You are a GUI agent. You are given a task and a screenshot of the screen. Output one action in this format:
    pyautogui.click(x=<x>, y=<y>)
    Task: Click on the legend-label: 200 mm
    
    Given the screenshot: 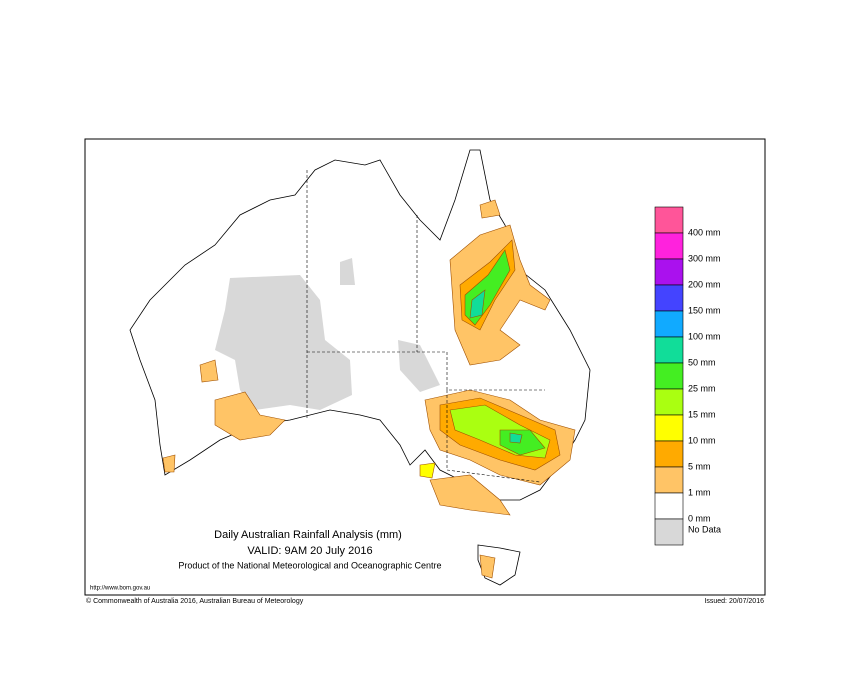 What is the action you would take?
    pyautogui.click(x=704, y=284)
    